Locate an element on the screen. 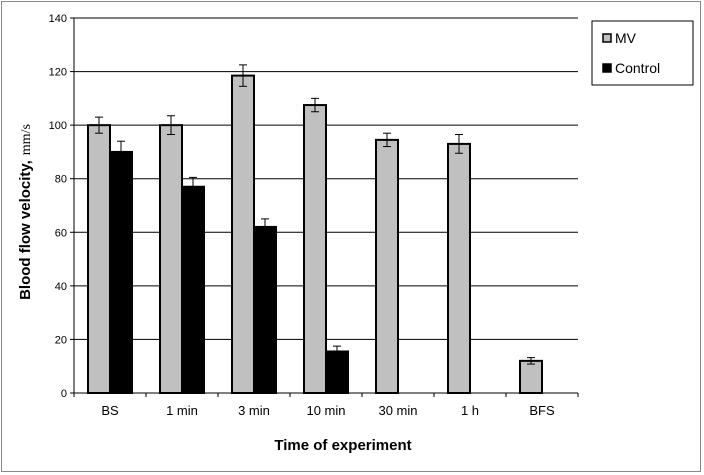 The width and height of the screenshot is (704, 475). x-tick-label: BFS is located at coordinates (542, 410).